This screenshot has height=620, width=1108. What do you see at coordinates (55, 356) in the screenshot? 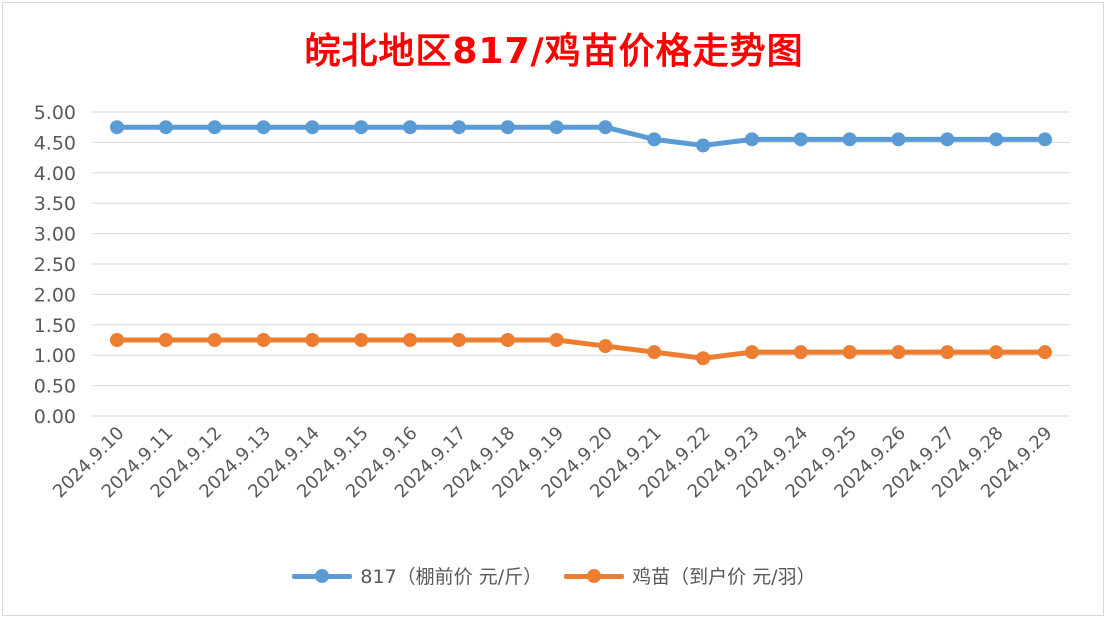
I see `y-tick-label: 1.00` at bounding box center [55, 356].